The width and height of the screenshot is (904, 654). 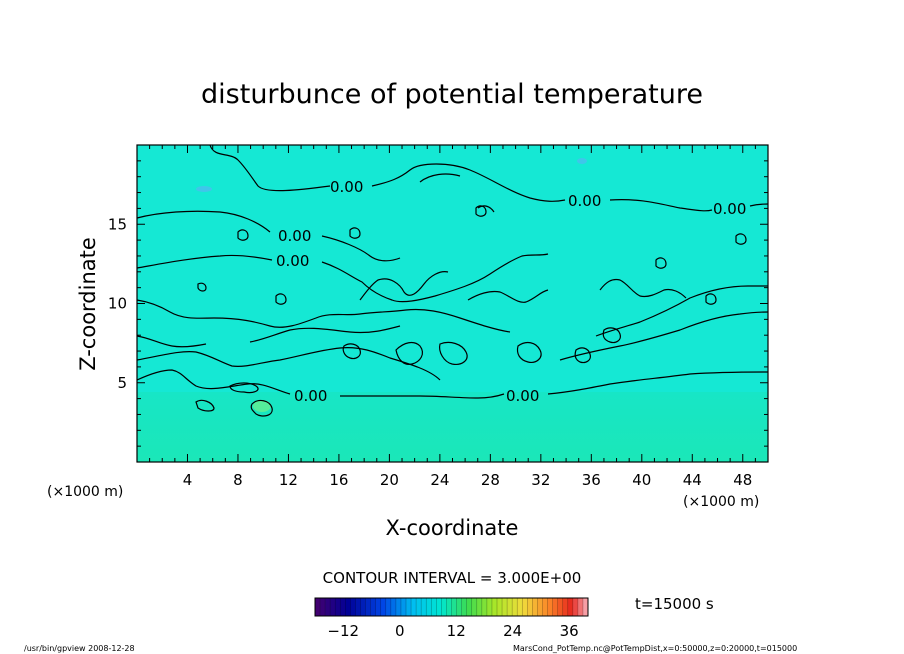 I want to click on x-unit-label: (×1000 m), so click(x=721, y=502).